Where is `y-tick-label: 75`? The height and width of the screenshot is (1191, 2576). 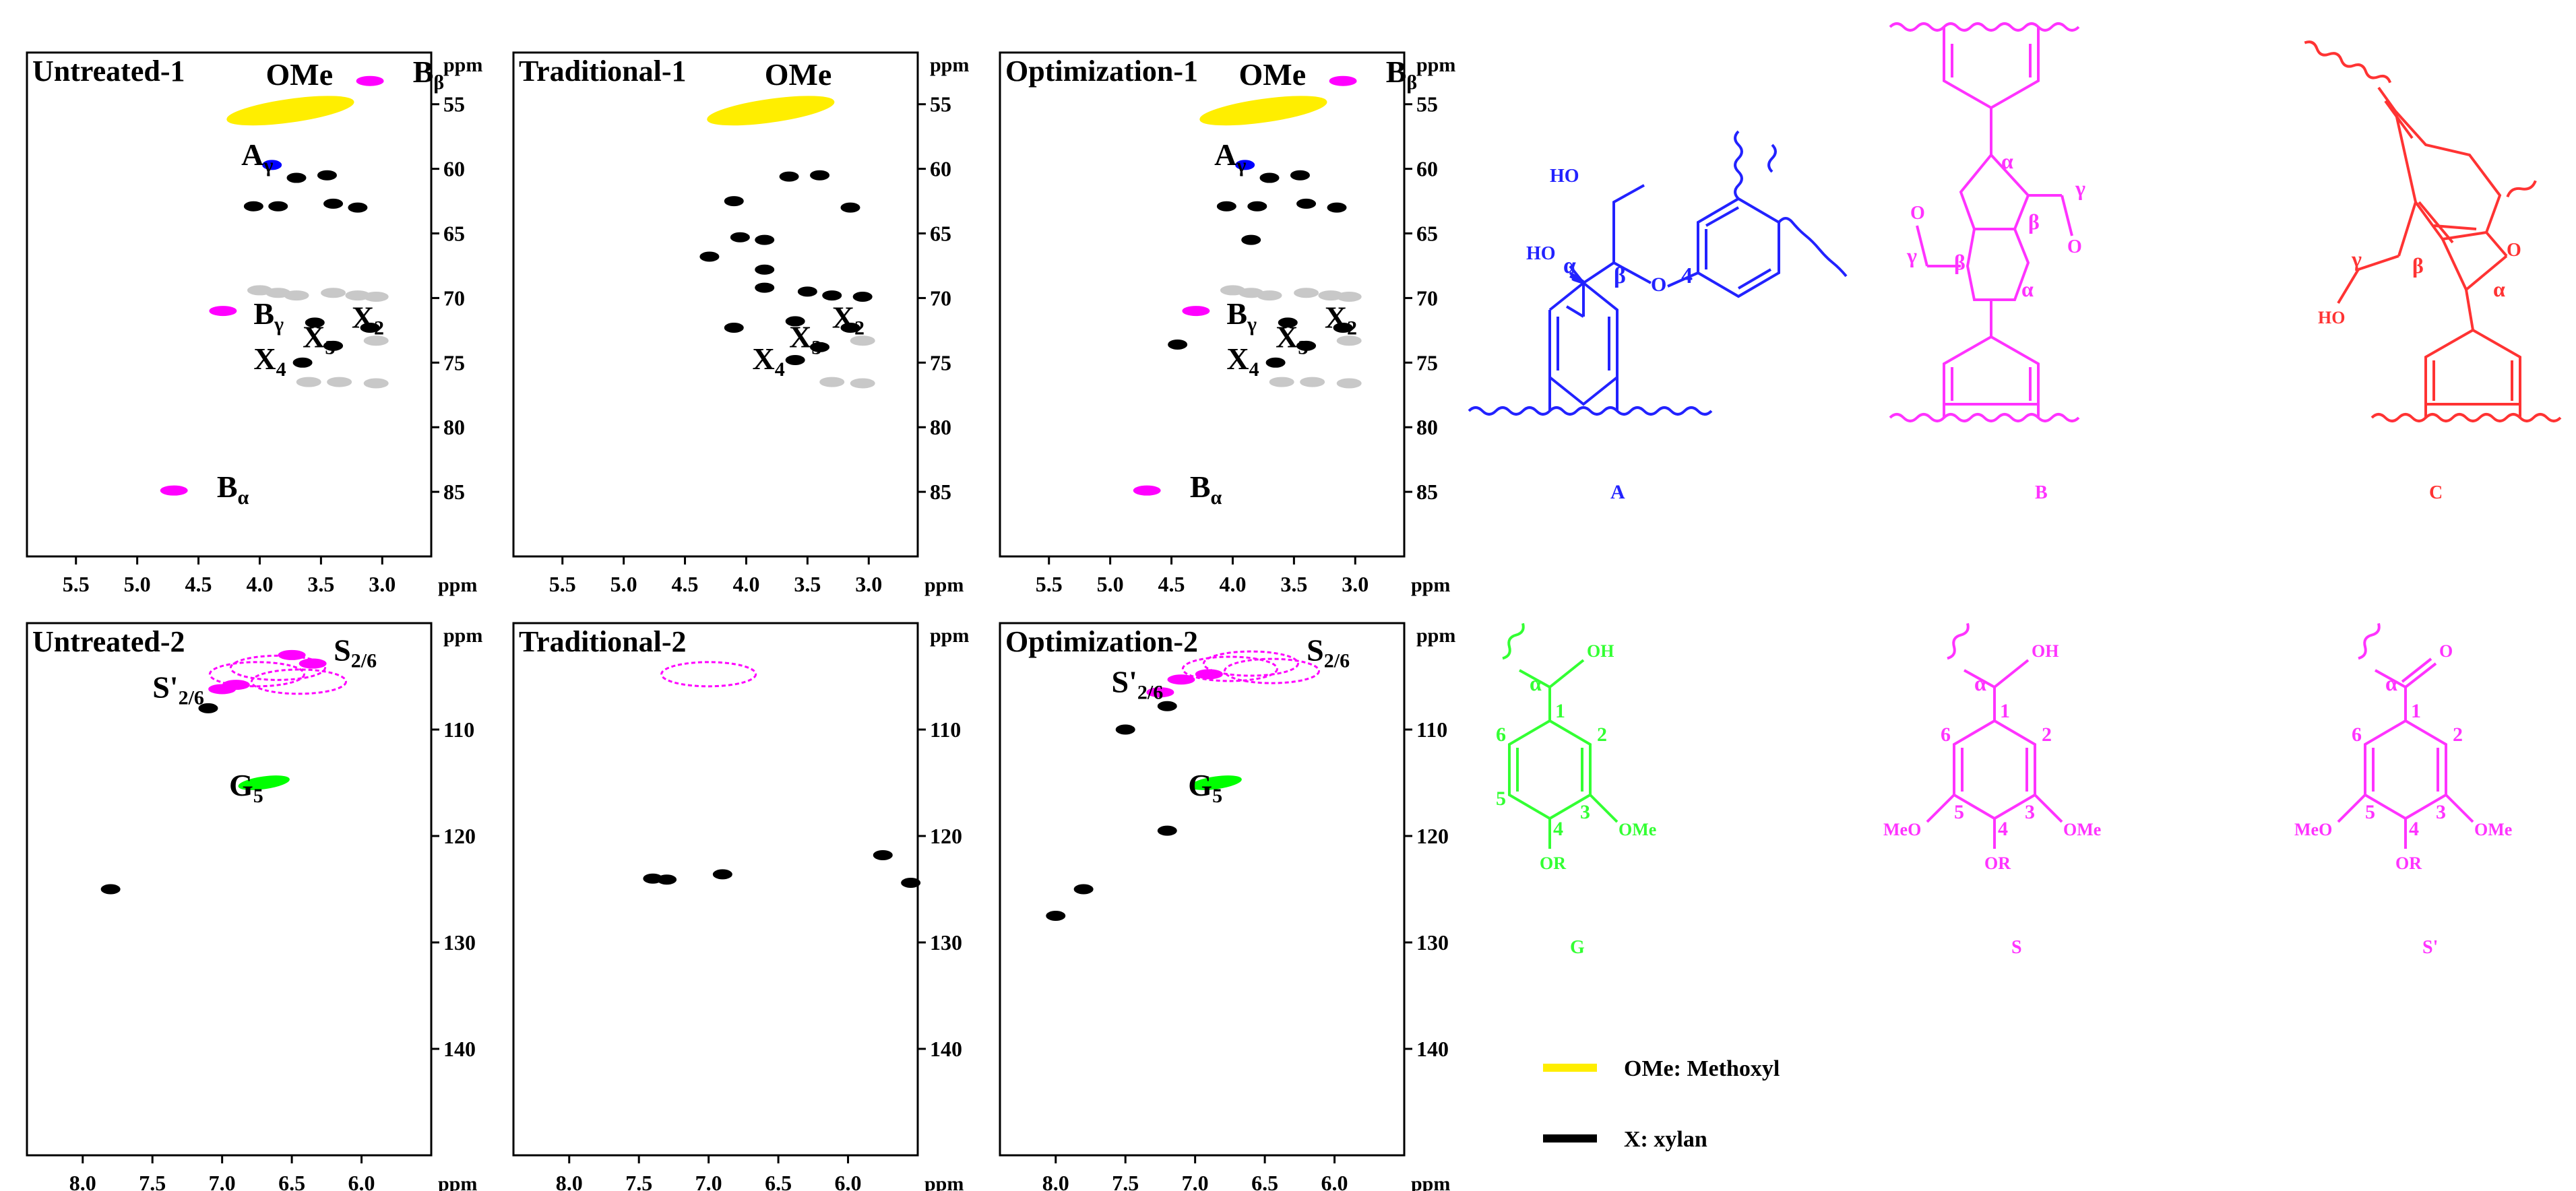 y-tick-label: 75 is located at coordinates (940, 362).